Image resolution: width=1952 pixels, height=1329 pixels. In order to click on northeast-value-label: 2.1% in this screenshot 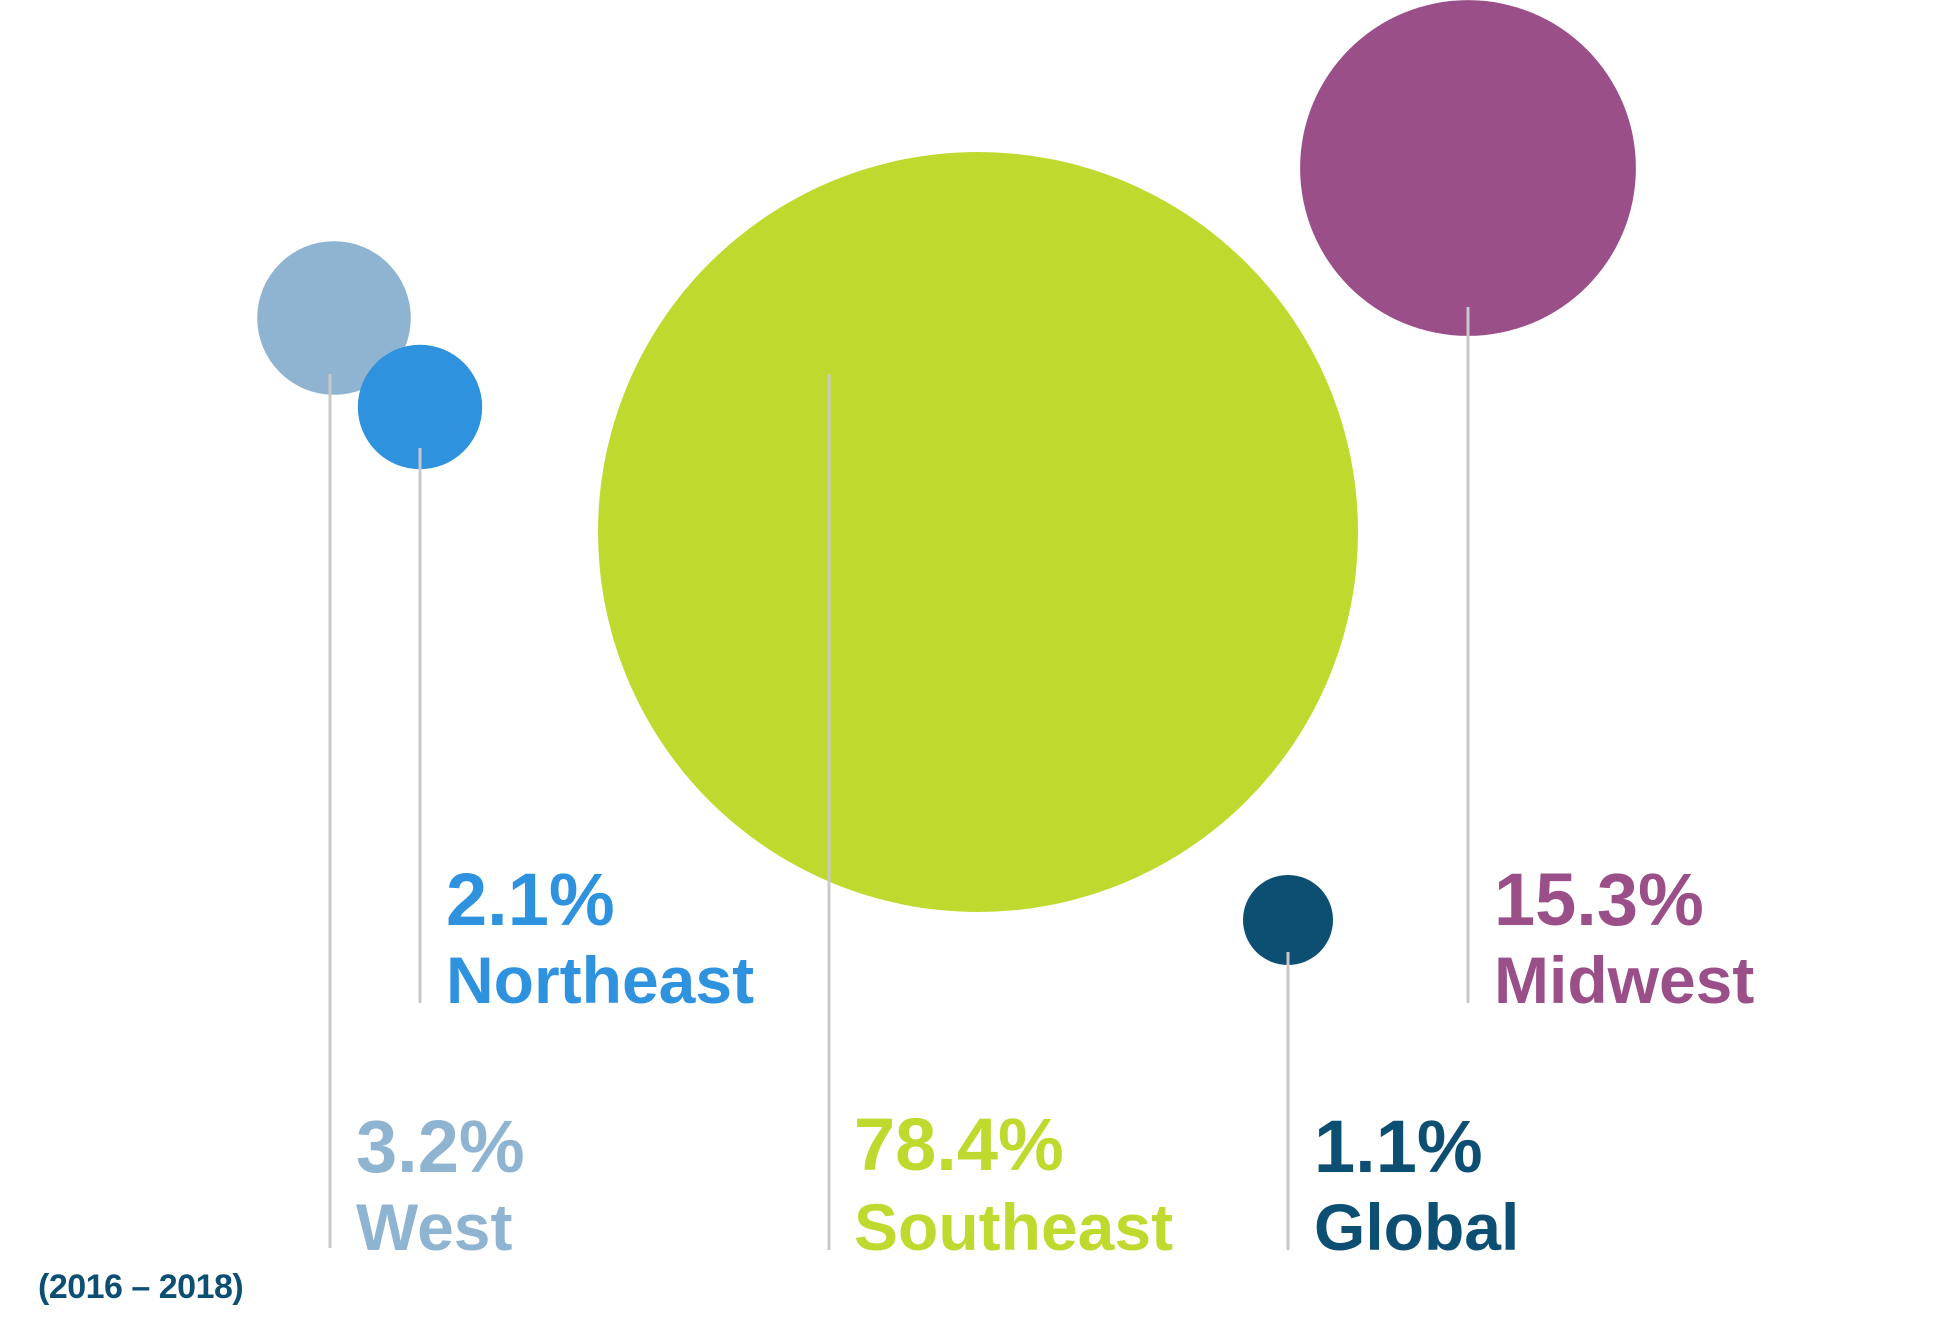, I will do `click(530, 899)`.